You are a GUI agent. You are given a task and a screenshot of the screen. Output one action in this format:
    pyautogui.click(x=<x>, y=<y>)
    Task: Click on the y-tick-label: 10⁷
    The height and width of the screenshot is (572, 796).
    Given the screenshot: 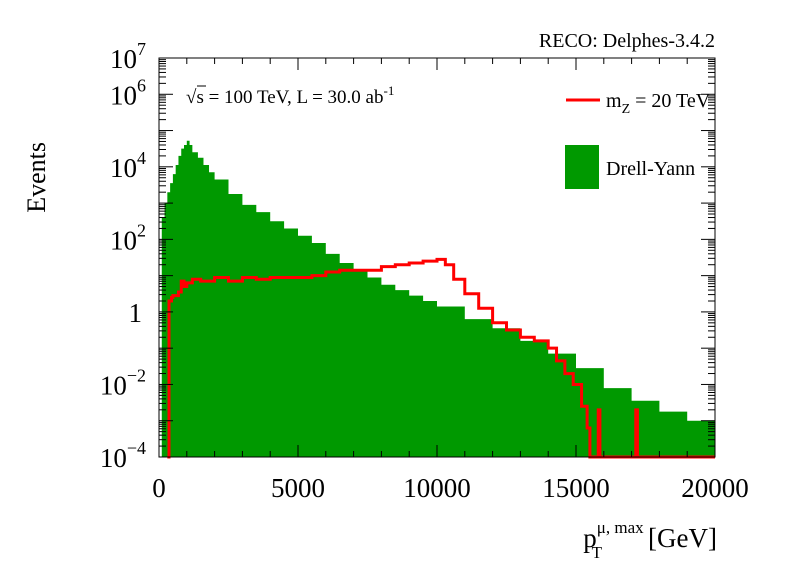 What is the action you would take?
    pyautogui.click(x=128, y=56)
    